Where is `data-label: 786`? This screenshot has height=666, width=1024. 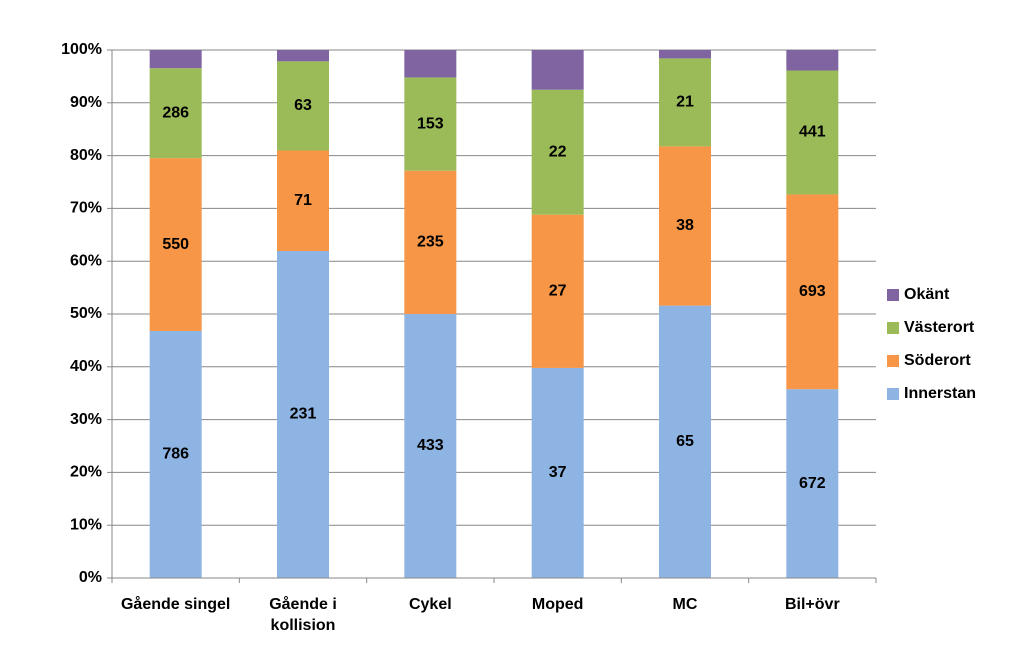 data-label: 786 is located at coordinates (175, 454).